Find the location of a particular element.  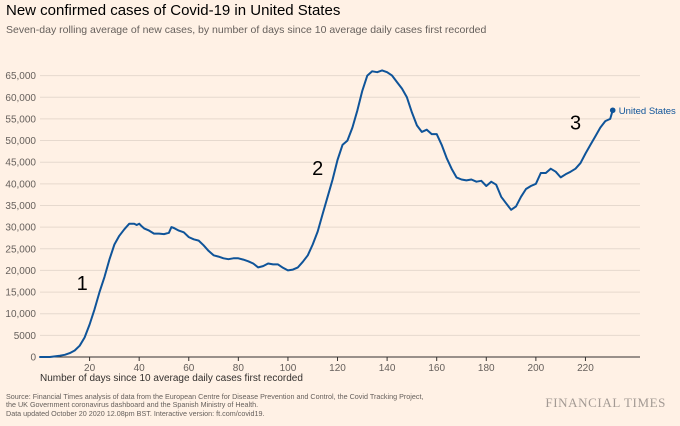

financial-times-logo: FINANCIAL TIMES is located at coordinates (605, 402).